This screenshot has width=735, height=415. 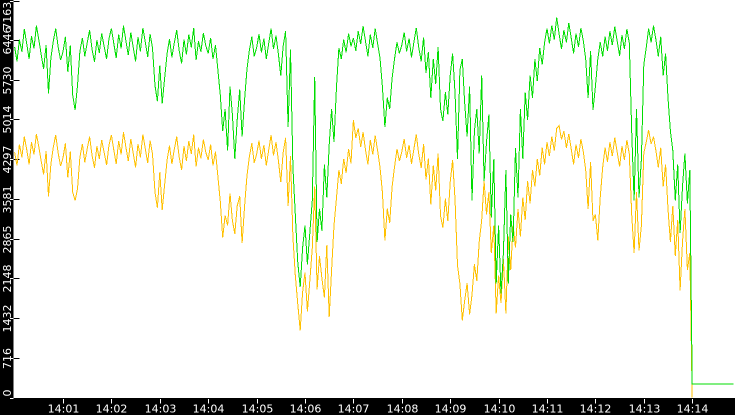 What do you see at coordinates (161, 409) in the screenshot?
I see `x-tick-label: 14:03` at bounding box center [161, 409].